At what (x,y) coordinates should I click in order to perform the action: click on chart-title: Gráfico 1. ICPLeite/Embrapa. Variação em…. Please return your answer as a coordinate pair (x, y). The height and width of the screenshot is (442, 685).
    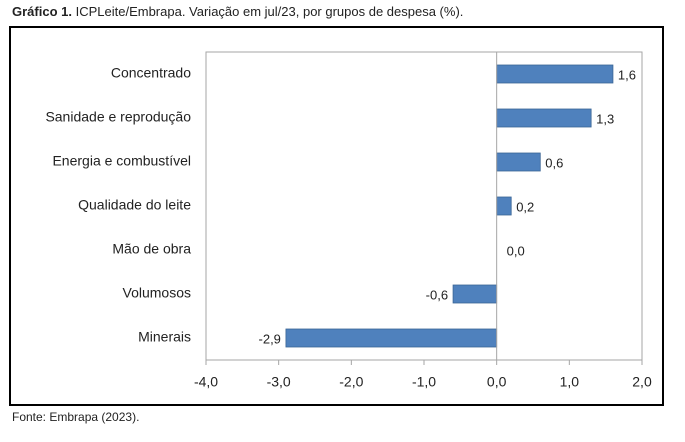
    Looking at the image, I should click on (237, 11).